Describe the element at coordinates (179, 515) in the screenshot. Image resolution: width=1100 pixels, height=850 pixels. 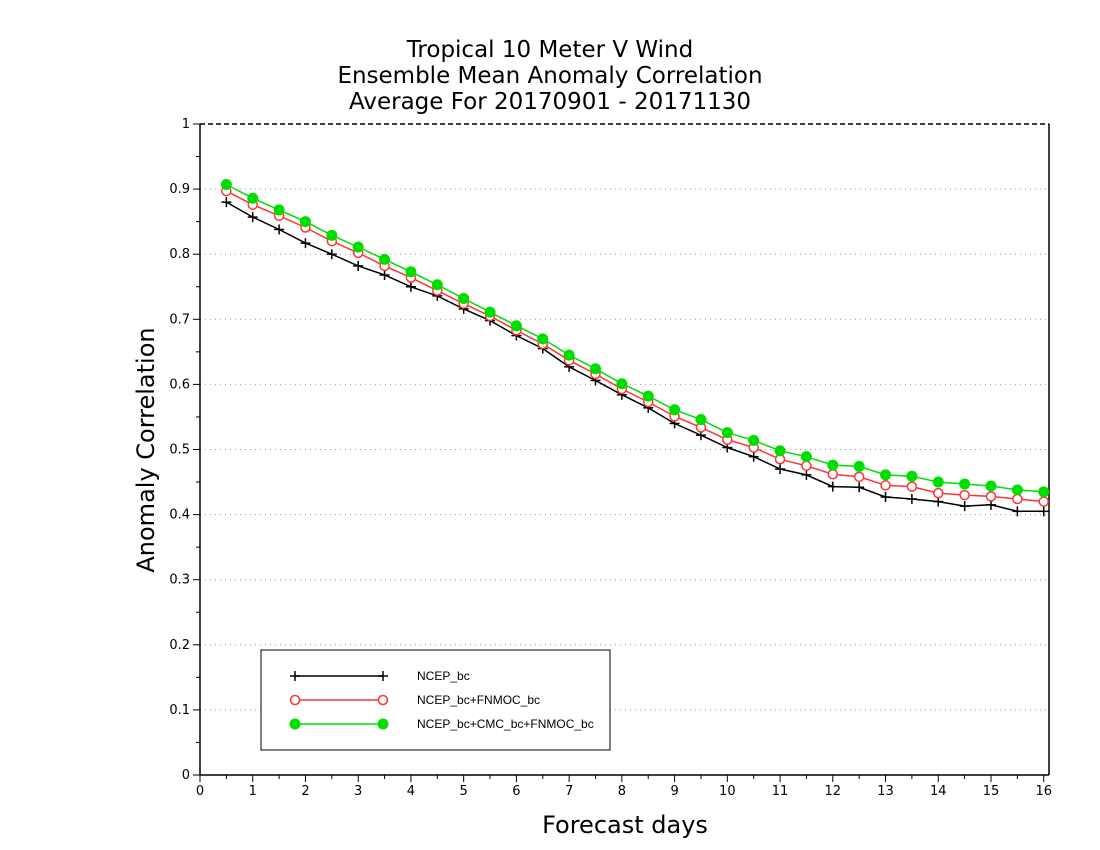
I see `y-tick-label: 0.4` at that location.